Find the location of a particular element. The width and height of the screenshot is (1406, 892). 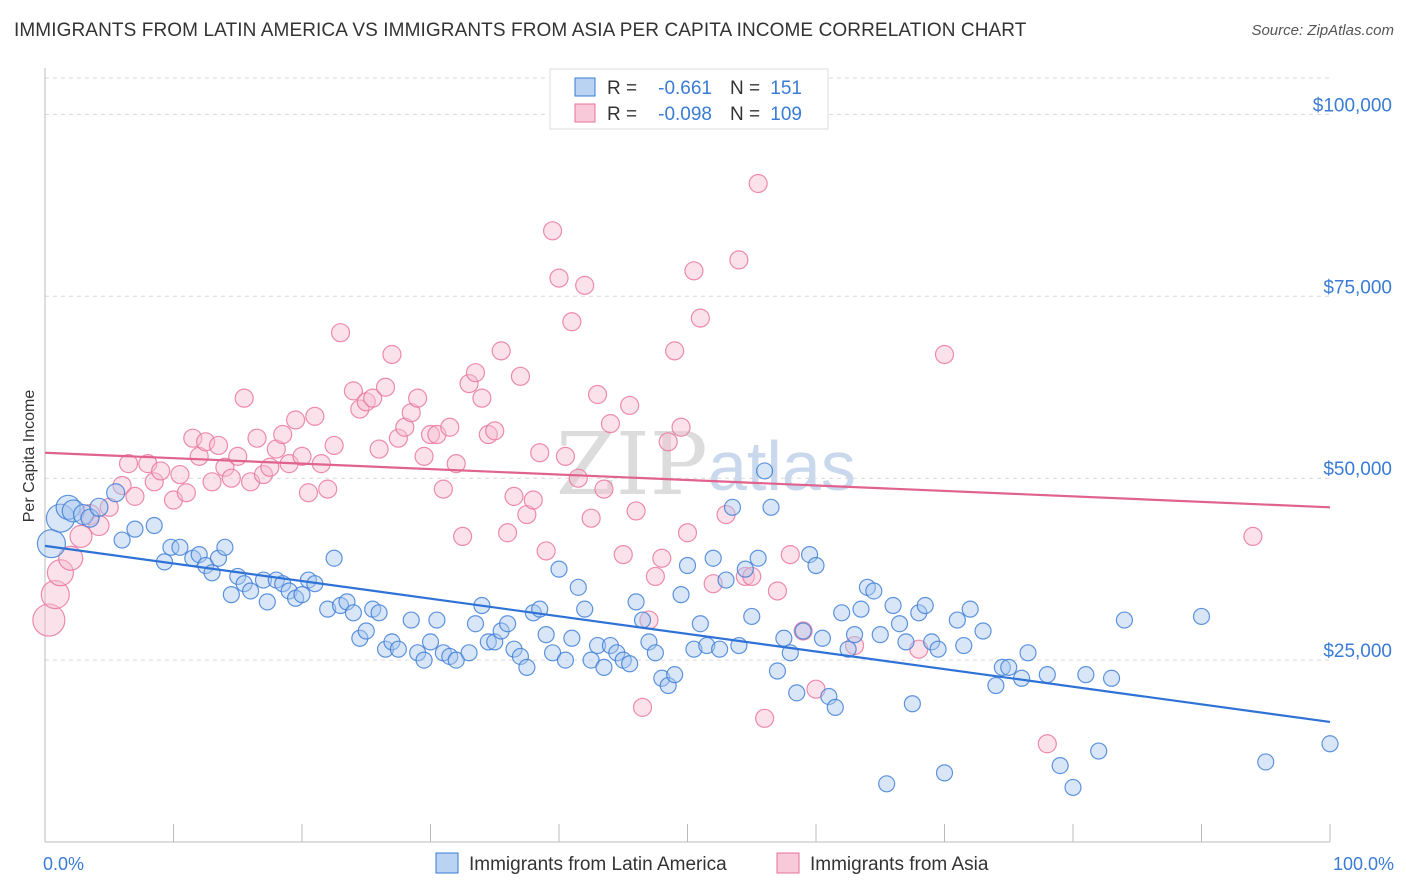

n-label-blue: N = is located at coordinates (745, 88).